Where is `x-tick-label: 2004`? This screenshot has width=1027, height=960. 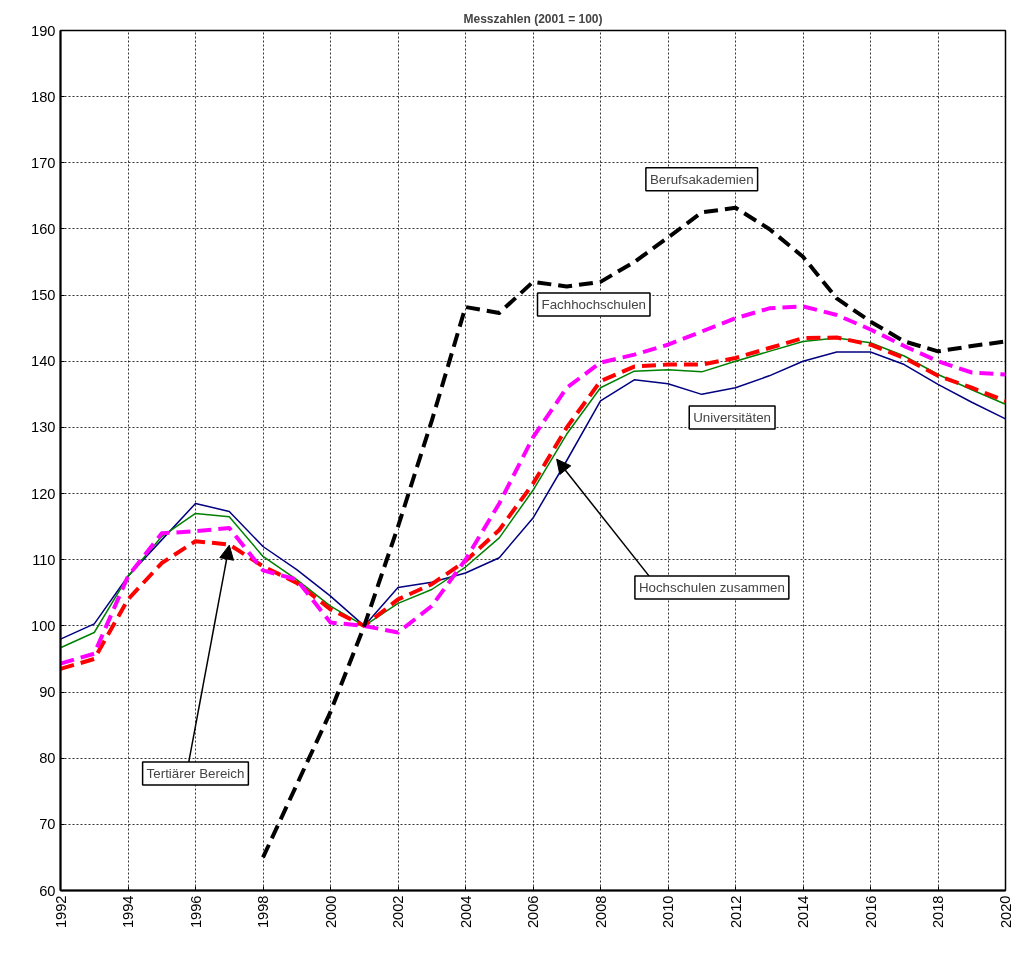 x-tick-label: 2004 is located at coordinates (465, 912).